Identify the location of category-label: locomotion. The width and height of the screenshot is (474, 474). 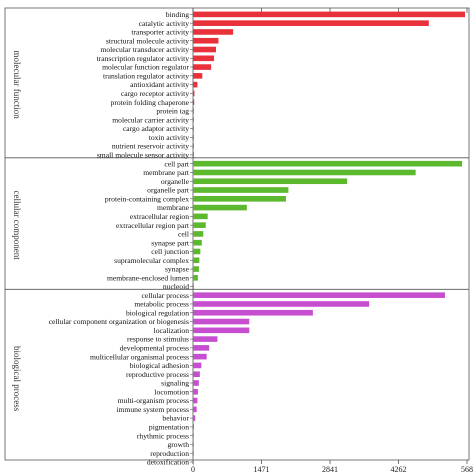
(171, 391).